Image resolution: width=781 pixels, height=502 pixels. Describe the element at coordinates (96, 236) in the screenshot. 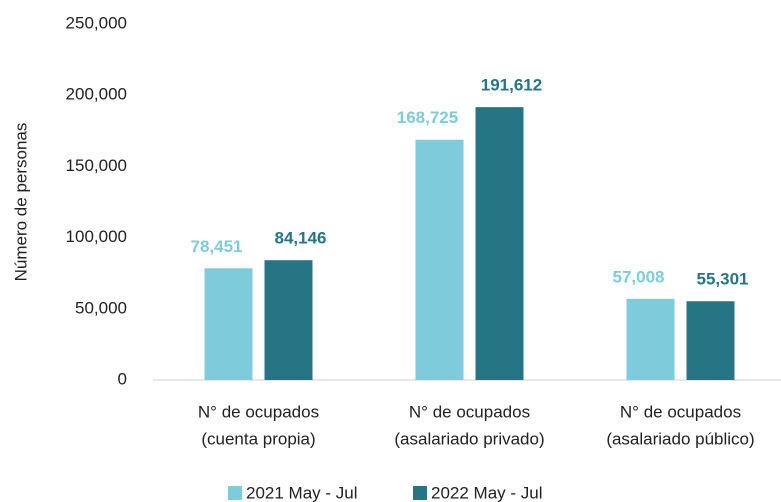

I see `y-tick-label: 100,000` at that location.